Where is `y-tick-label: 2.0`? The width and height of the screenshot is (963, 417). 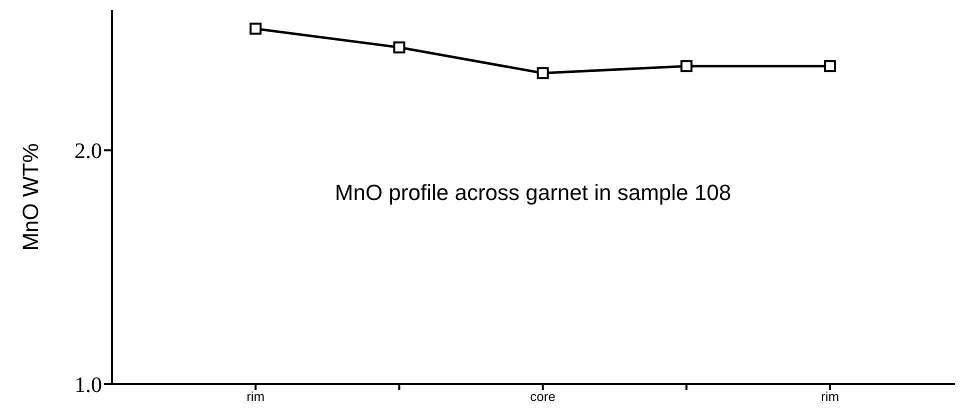 y-tick-label: 2.0 is located at coordinates (88, 151).